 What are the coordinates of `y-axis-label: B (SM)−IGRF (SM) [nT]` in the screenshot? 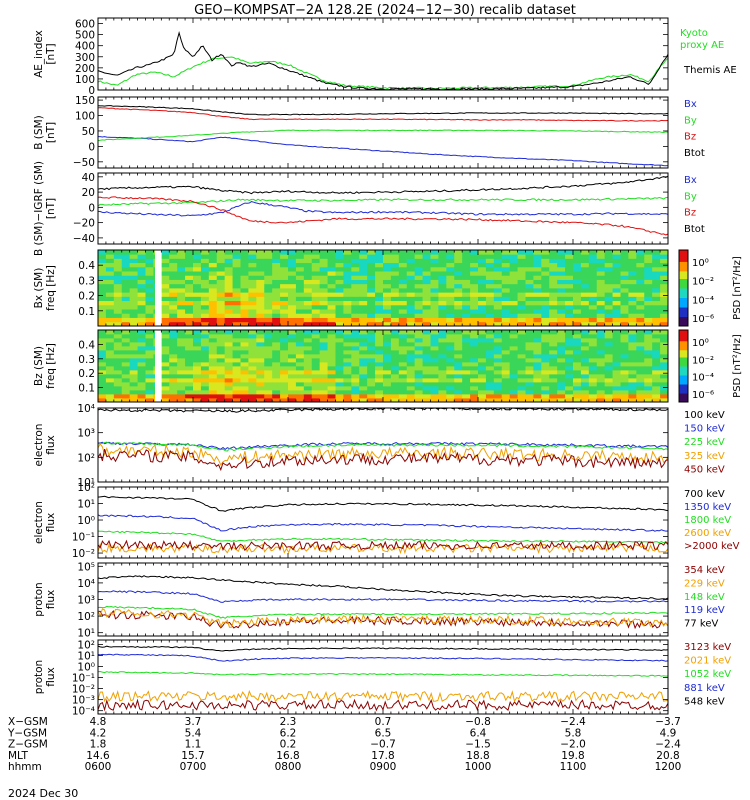 It's located at (45, 208).